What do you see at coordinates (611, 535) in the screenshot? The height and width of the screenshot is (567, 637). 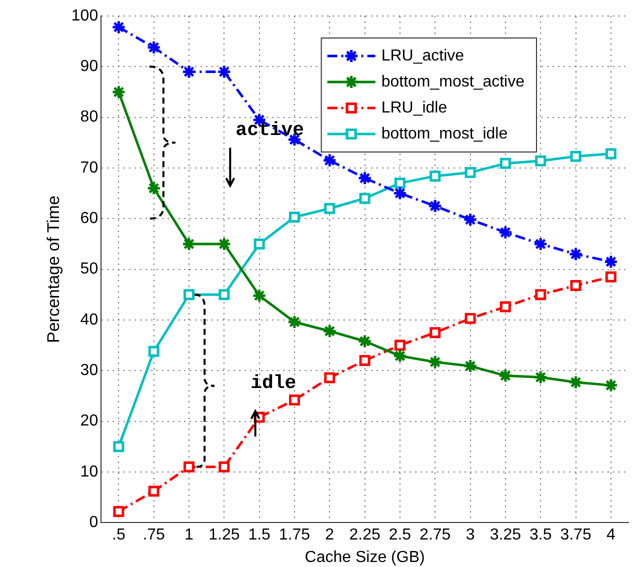 I see `x-tick-label: 4` at bounding box center [611, 535].